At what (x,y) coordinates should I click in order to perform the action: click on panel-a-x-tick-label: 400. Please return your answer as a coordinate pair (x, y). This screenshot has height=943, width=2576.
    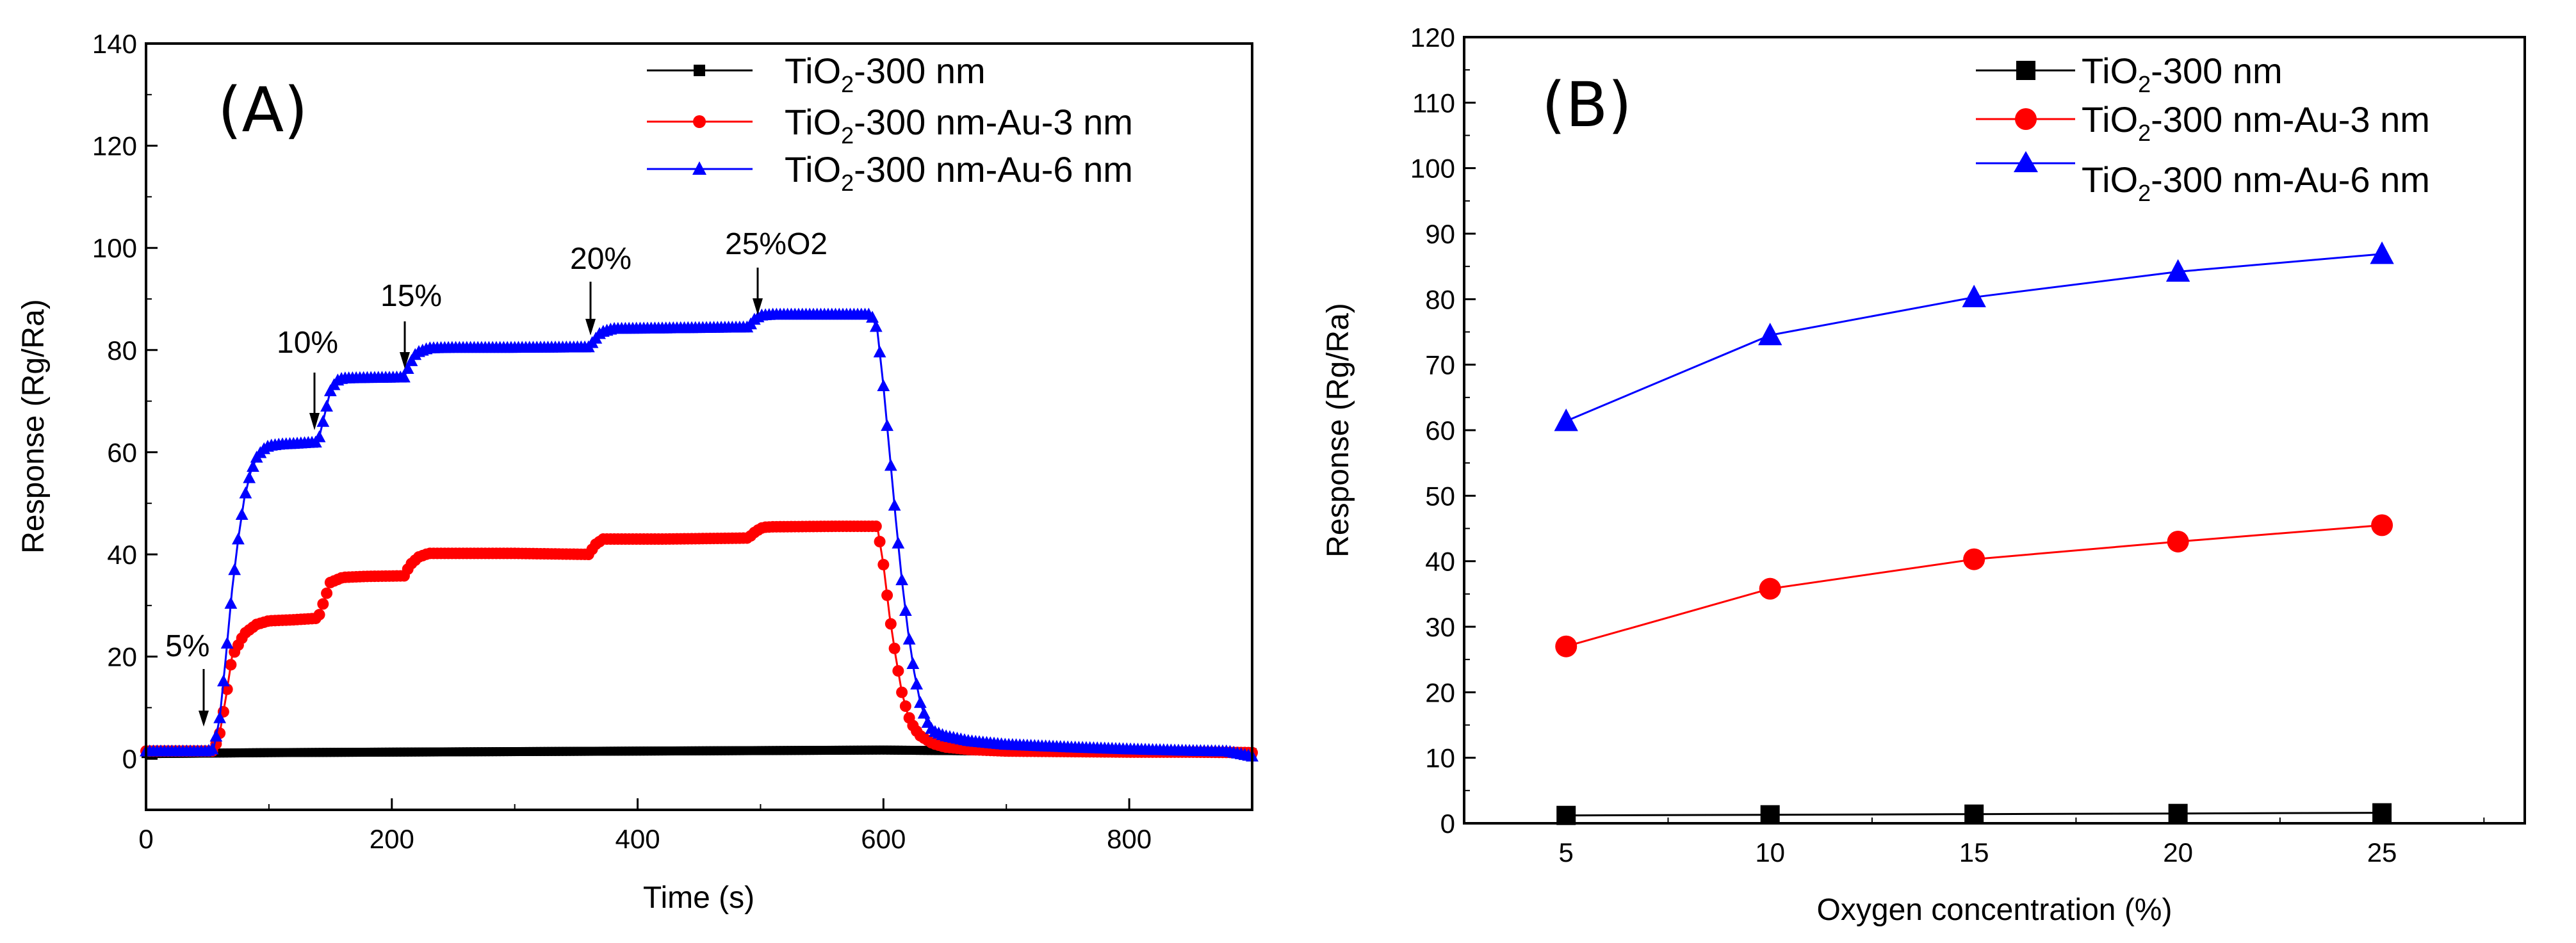
    Looking at the image, I should click on (637, 839).